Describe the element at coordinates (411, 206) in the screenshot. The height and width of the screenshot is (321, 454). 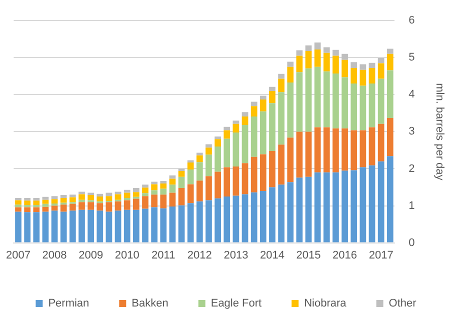
I see `y-tick-label: 1` at that location.